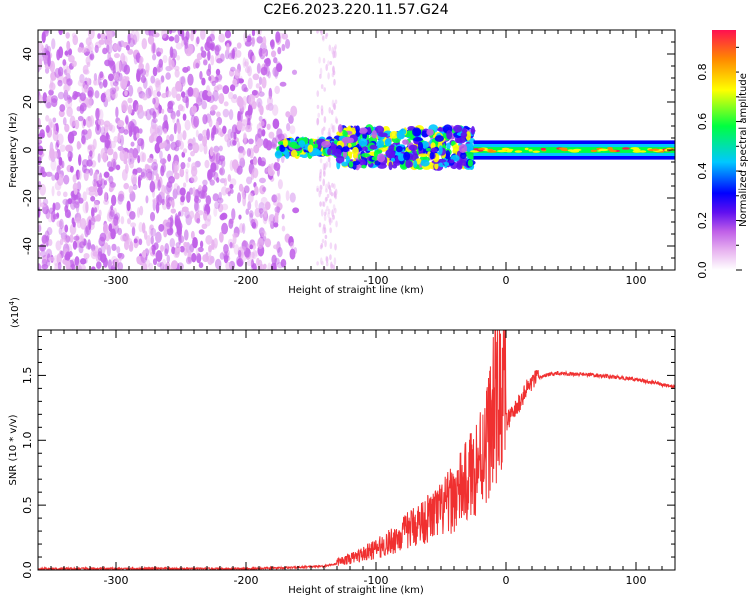  I want to click on x-tick-label: 100, so click(636, 280).